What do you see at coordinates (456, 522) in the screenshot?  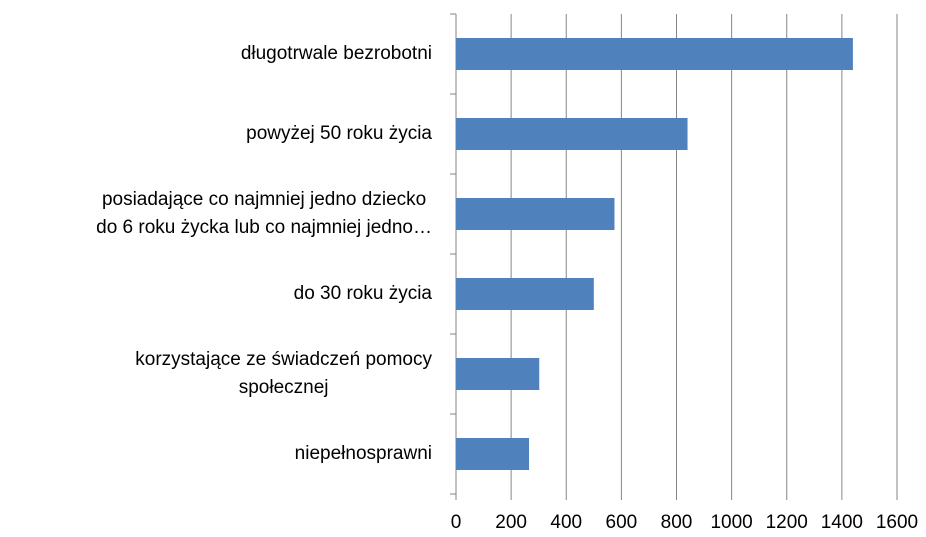 I see `x-tick-label: 0` at bounding box center [456, 522].